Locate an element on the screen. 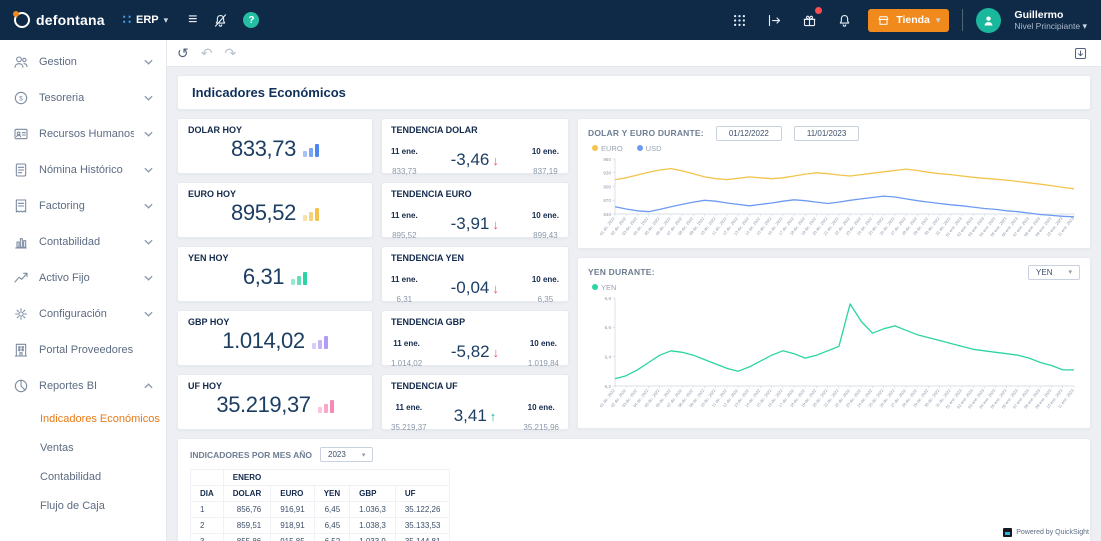 Image resolution: width=1101 pixels, height=541 pixels. trend-label: TENDENCIA YEN is located at coordinates (428, 258).